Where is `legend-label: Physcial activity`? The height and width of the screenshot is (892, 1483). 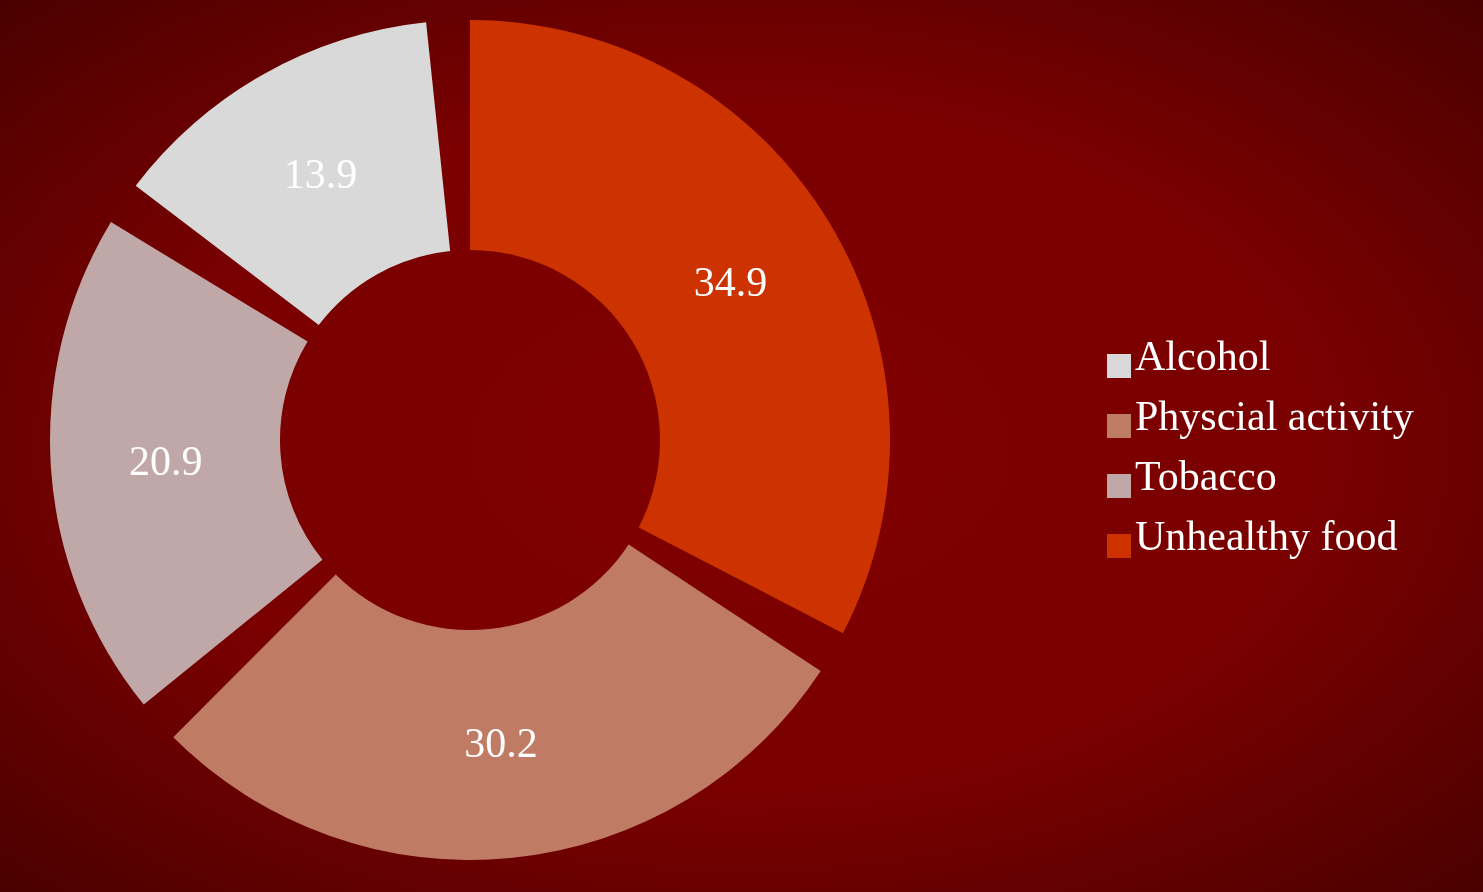 legend-label: Physcial activity is located at coordinates (1274, 416).